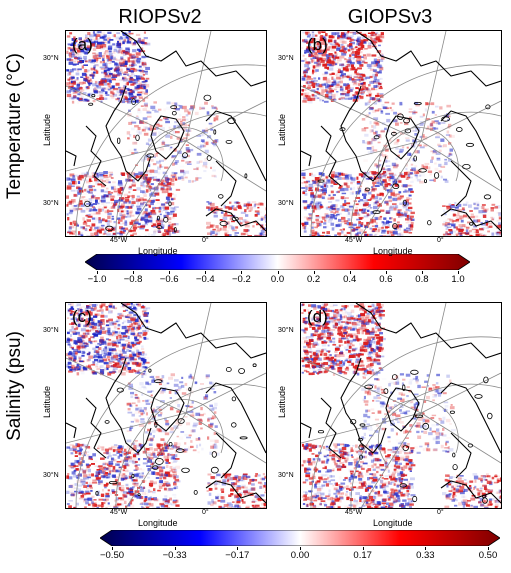 The height and width of the screenshot is (573, 511). I want to click on column-title-riopsv2: RIOPSv2, so click(160, 17).